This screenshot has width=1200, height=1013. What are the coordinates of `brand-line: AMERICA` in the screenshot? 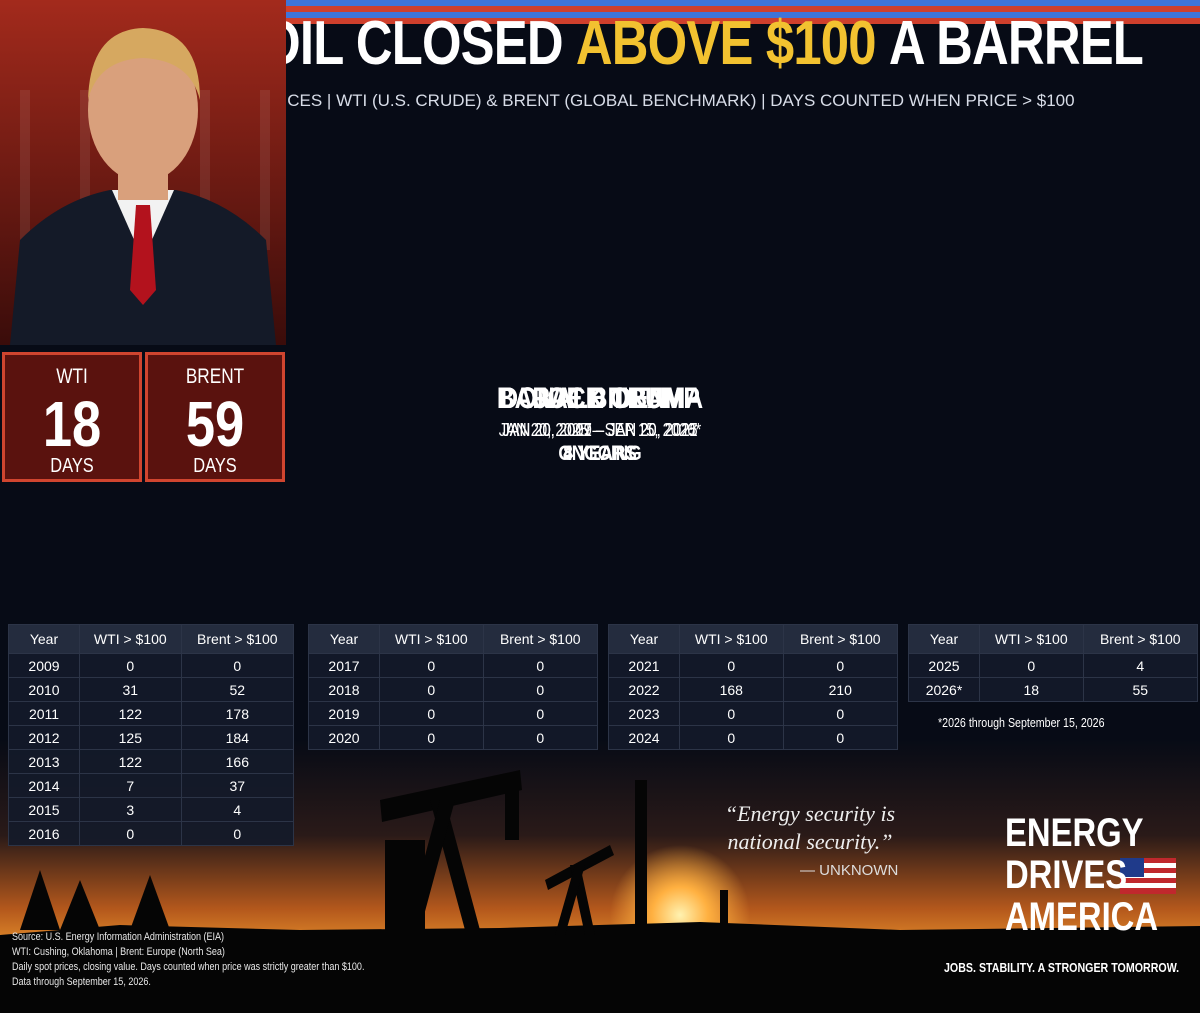 It's located at (1082, 917).